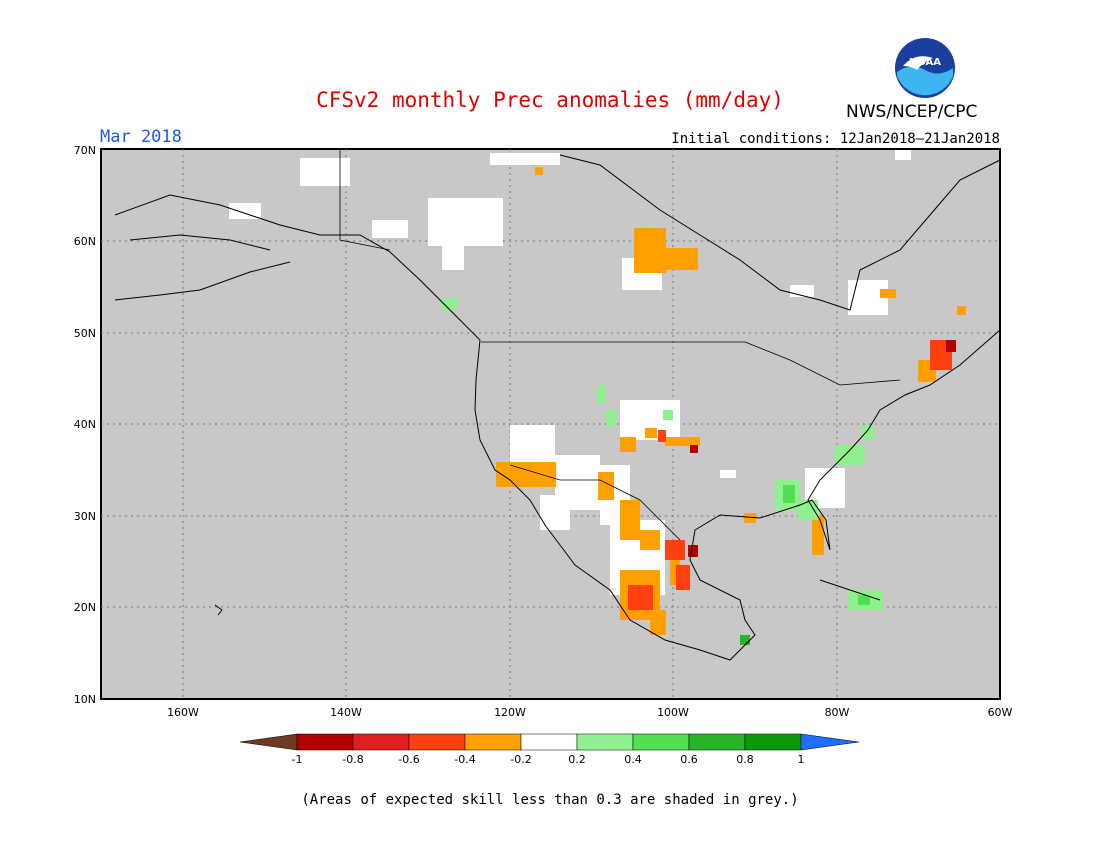 This screenshot has height=850, width=1100. Describe the element at coordinates (589, 712) in the screenshot. I see `lon-axis-labels: 160W 140W 120W 100W 80W 60W` at that location.